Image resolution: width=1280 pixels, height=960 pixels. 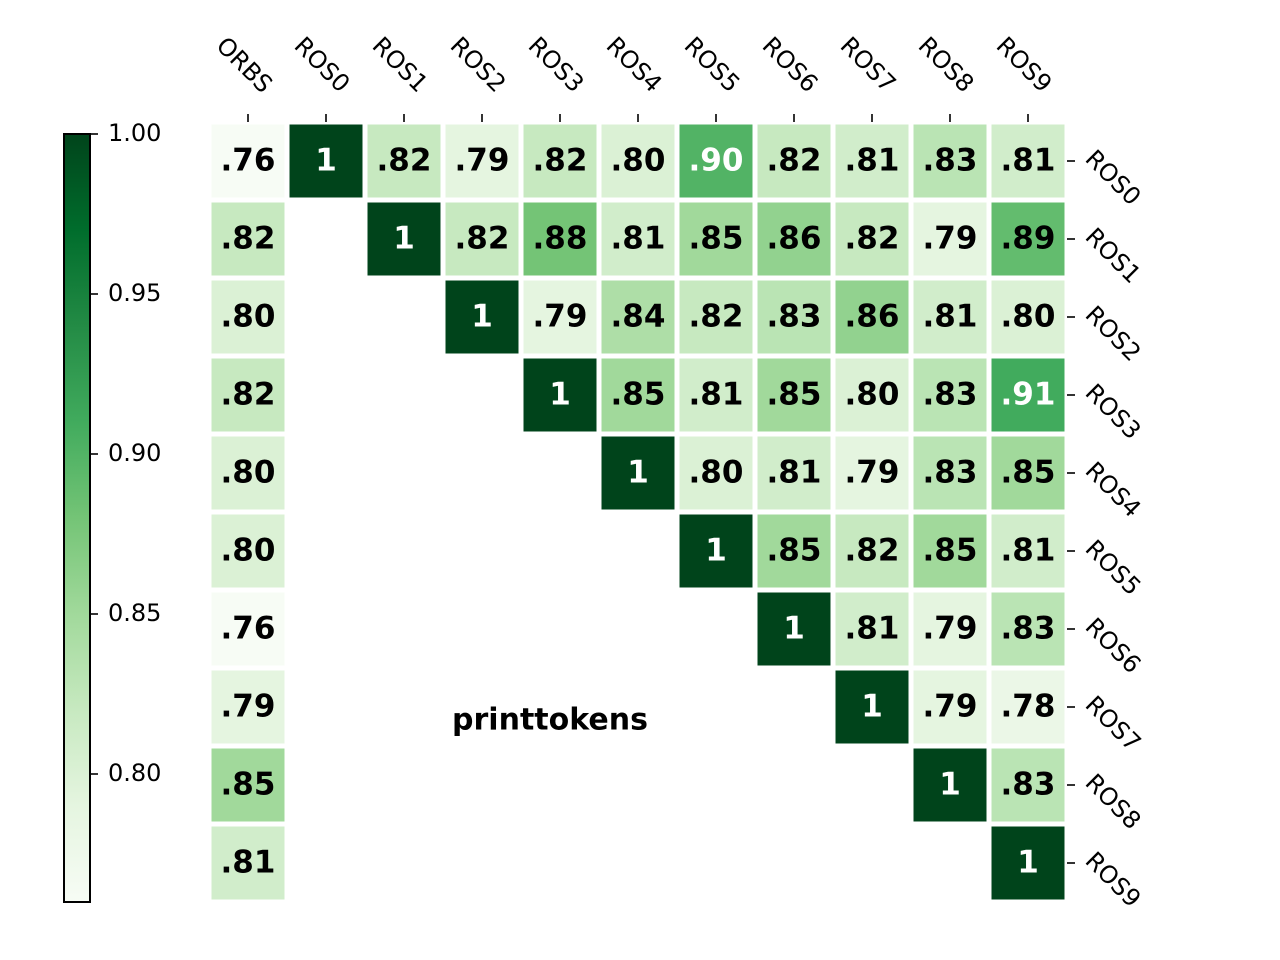 What do you see at coordinates (1113, 567) in the screenshot?
I see `y-tick-label: ROS5` at bounding box center [1113, 567].